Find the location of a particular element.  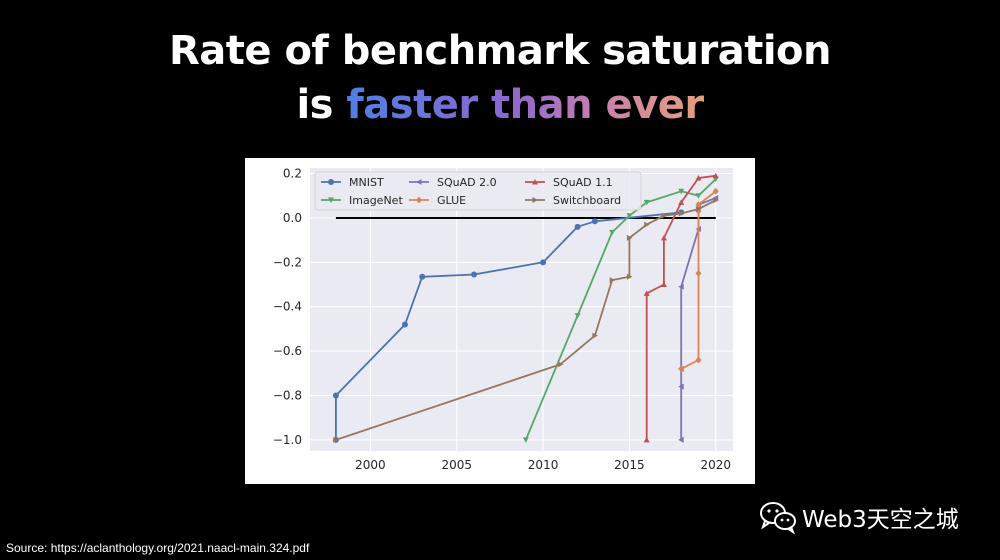

subtitle-prefix: is is located at coordinates (321, 105).